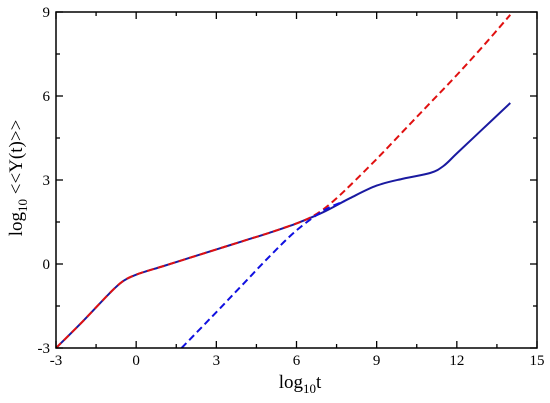 The image size is (550, 403). What do you see at coordinates (47, 97) in the screenshot?
I see `y-tick-label: 6` at bounding box center [47, 97].